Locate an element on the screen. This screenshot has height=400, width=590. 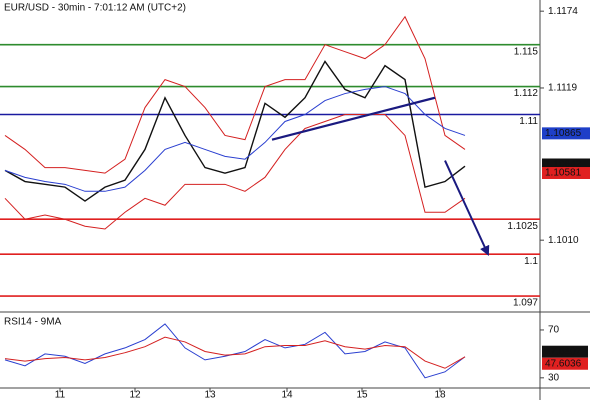
price-tag-label: 1.10642 is located at coordinates (563, 164).